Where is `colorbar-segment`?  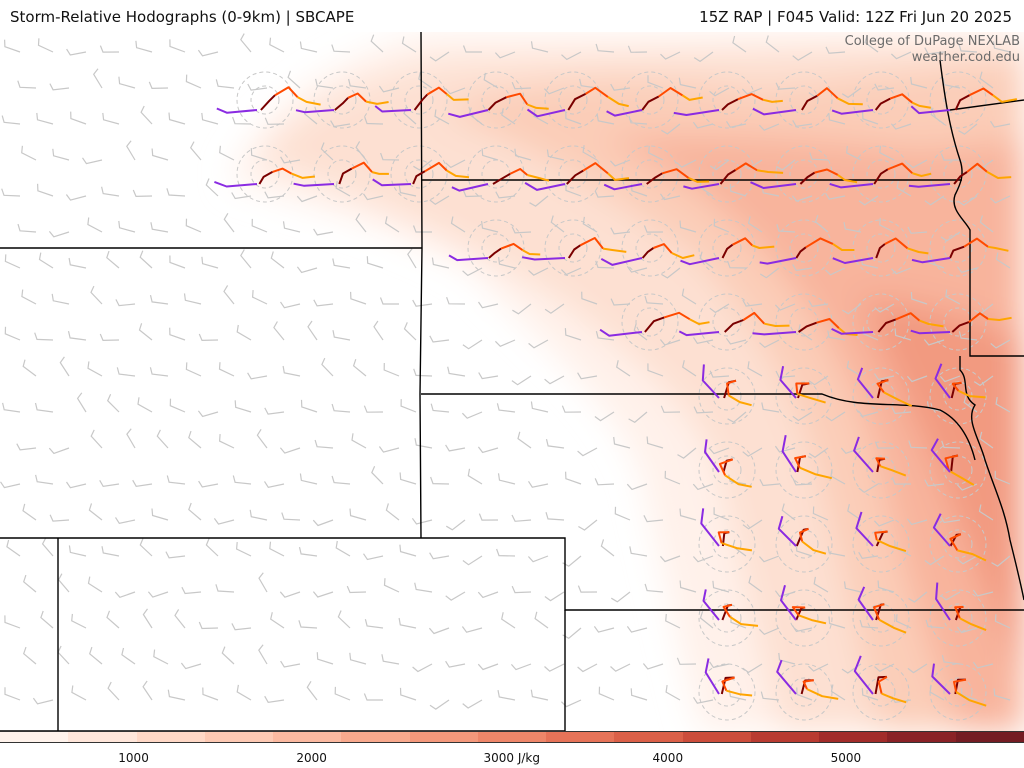
colorbar-segment is located at coordinates (512, 737).